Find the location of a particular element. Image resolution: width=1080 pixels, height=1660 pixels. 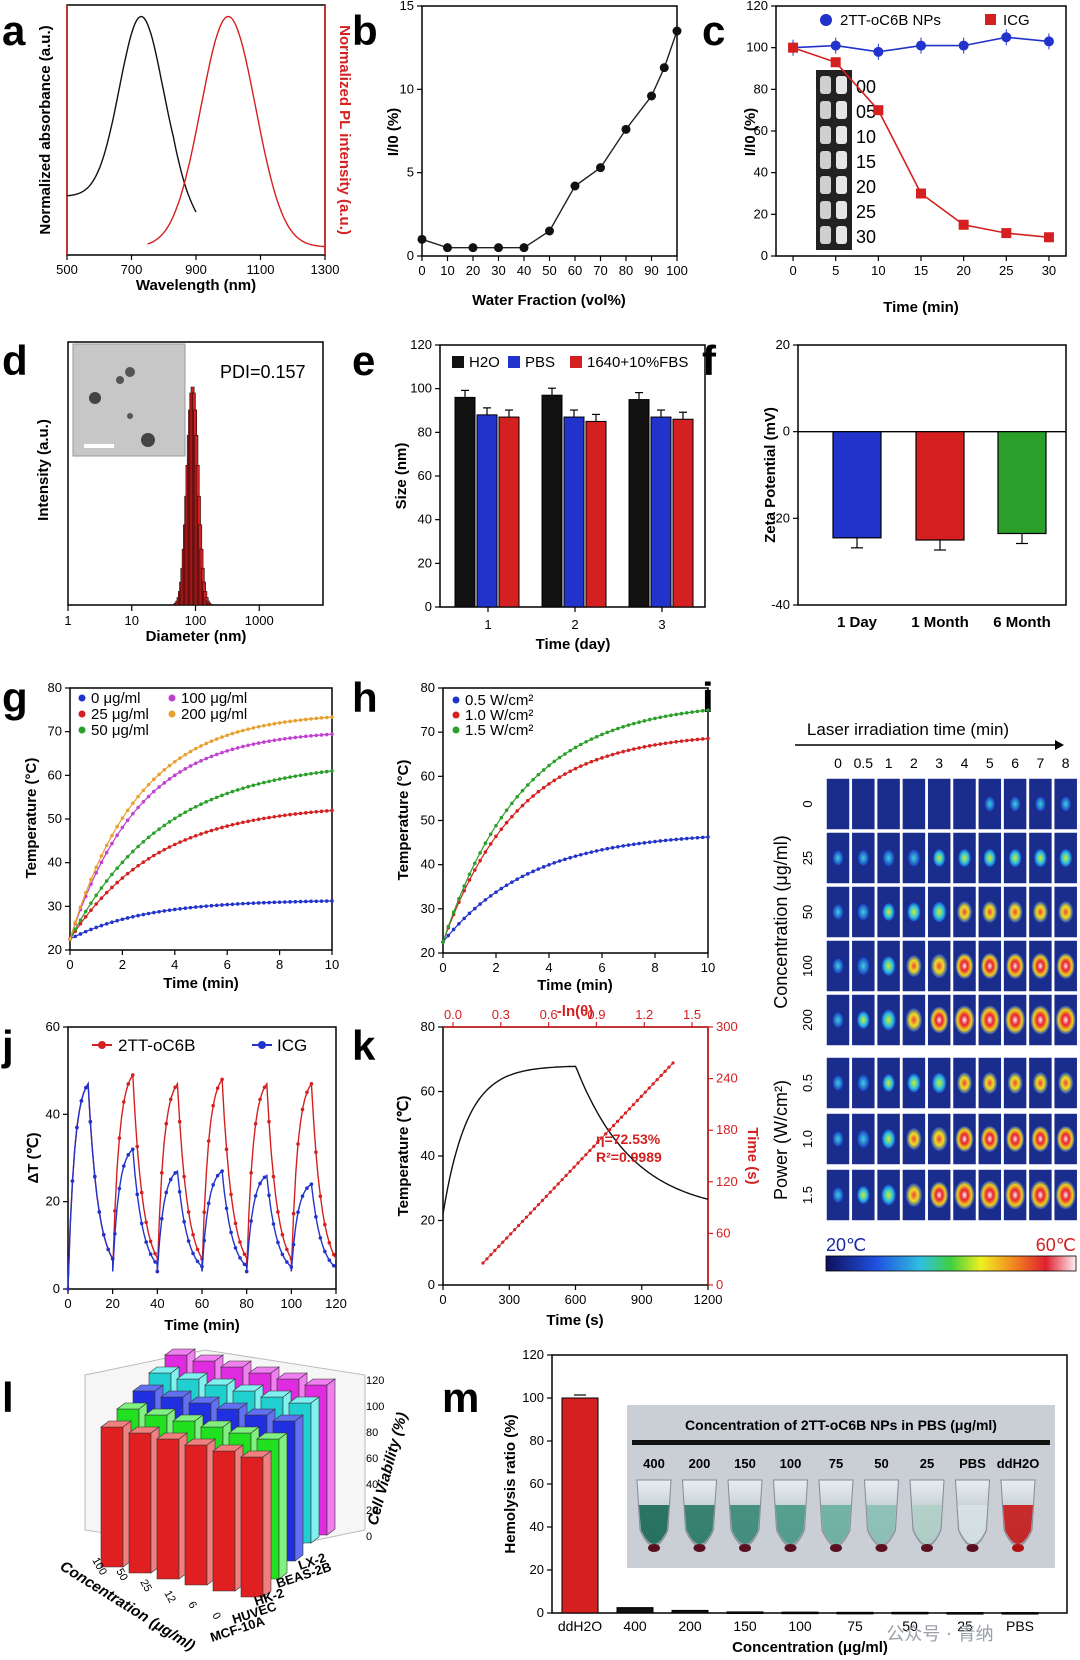

l-bar-top is located at coordinates (256, 1454).